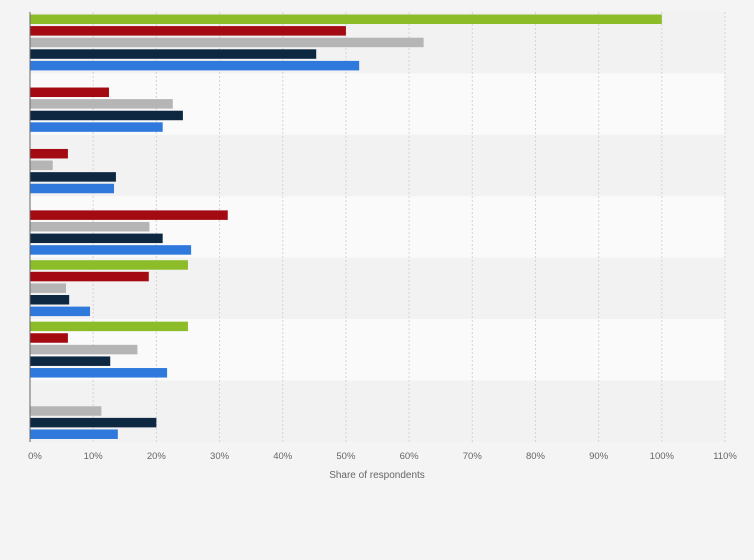 The height and width of the screenshot is (560, 754). What do you see at coordinates (157, 456) in the screenshot?
I see `x-tick-label: 20%` at bounding box center [157, 456].